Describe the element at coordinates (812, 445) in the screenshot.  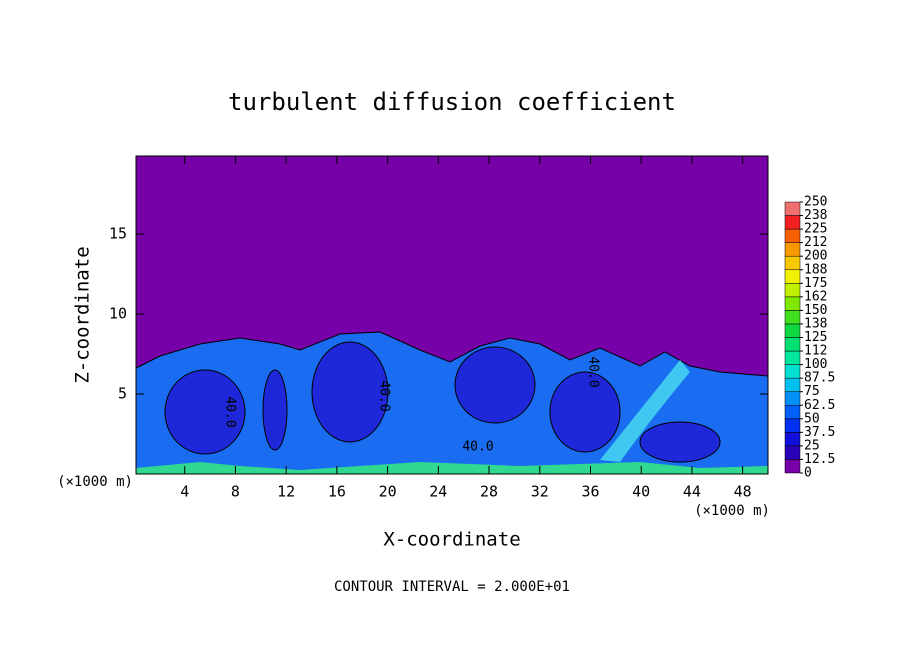
I see `colorbar-label: 25` at that location.